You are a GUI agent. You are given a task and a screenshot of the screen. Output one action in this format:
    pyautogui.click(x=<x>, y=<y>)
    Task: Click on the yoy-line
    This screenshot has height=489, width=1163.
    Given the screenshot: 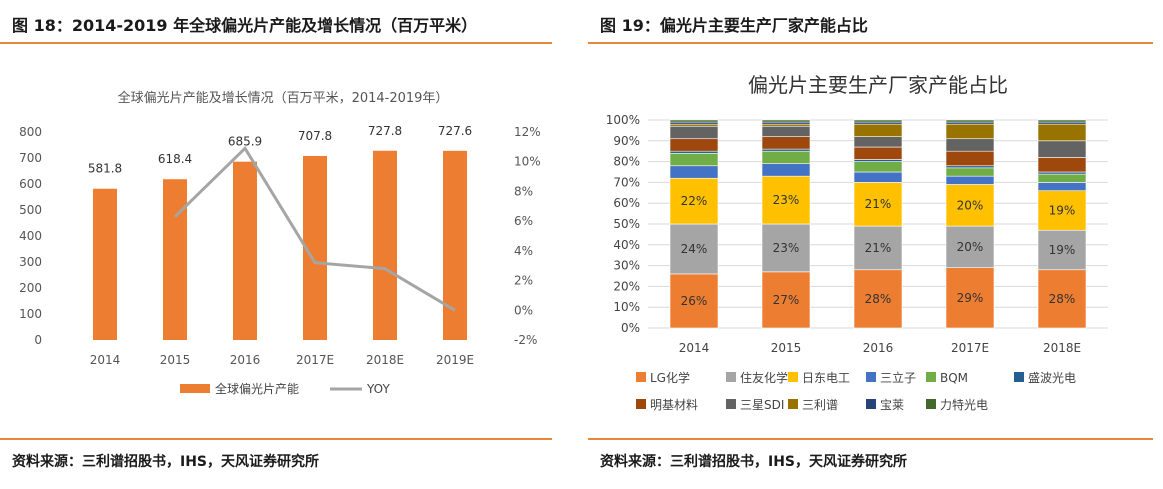 What is the action you would take?
    pyautogui.click(x=314, y=228)
    